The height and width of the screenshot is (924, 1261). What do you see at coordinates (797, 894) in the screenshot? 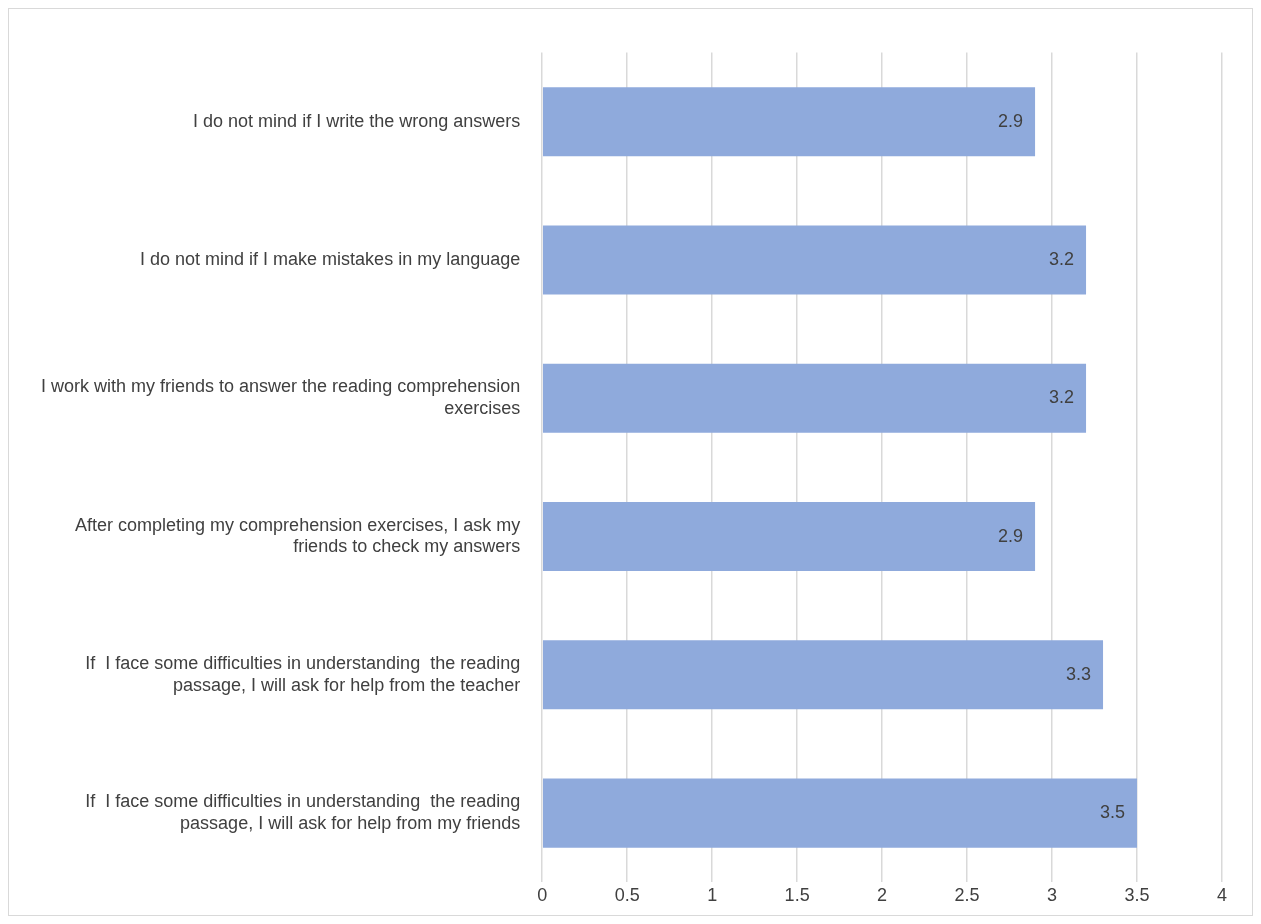
I see `x-tick-label: 1.5` at bounding box center [797, 894].